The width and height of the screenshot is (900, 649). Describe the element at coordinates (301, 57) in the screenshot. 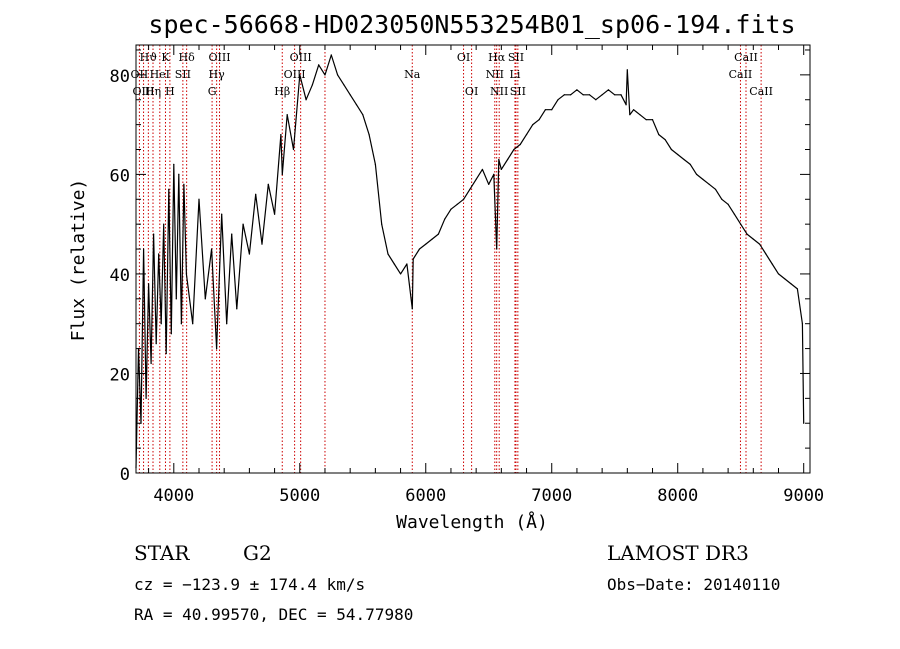

I see `marker-label-13: OIII` at that location.